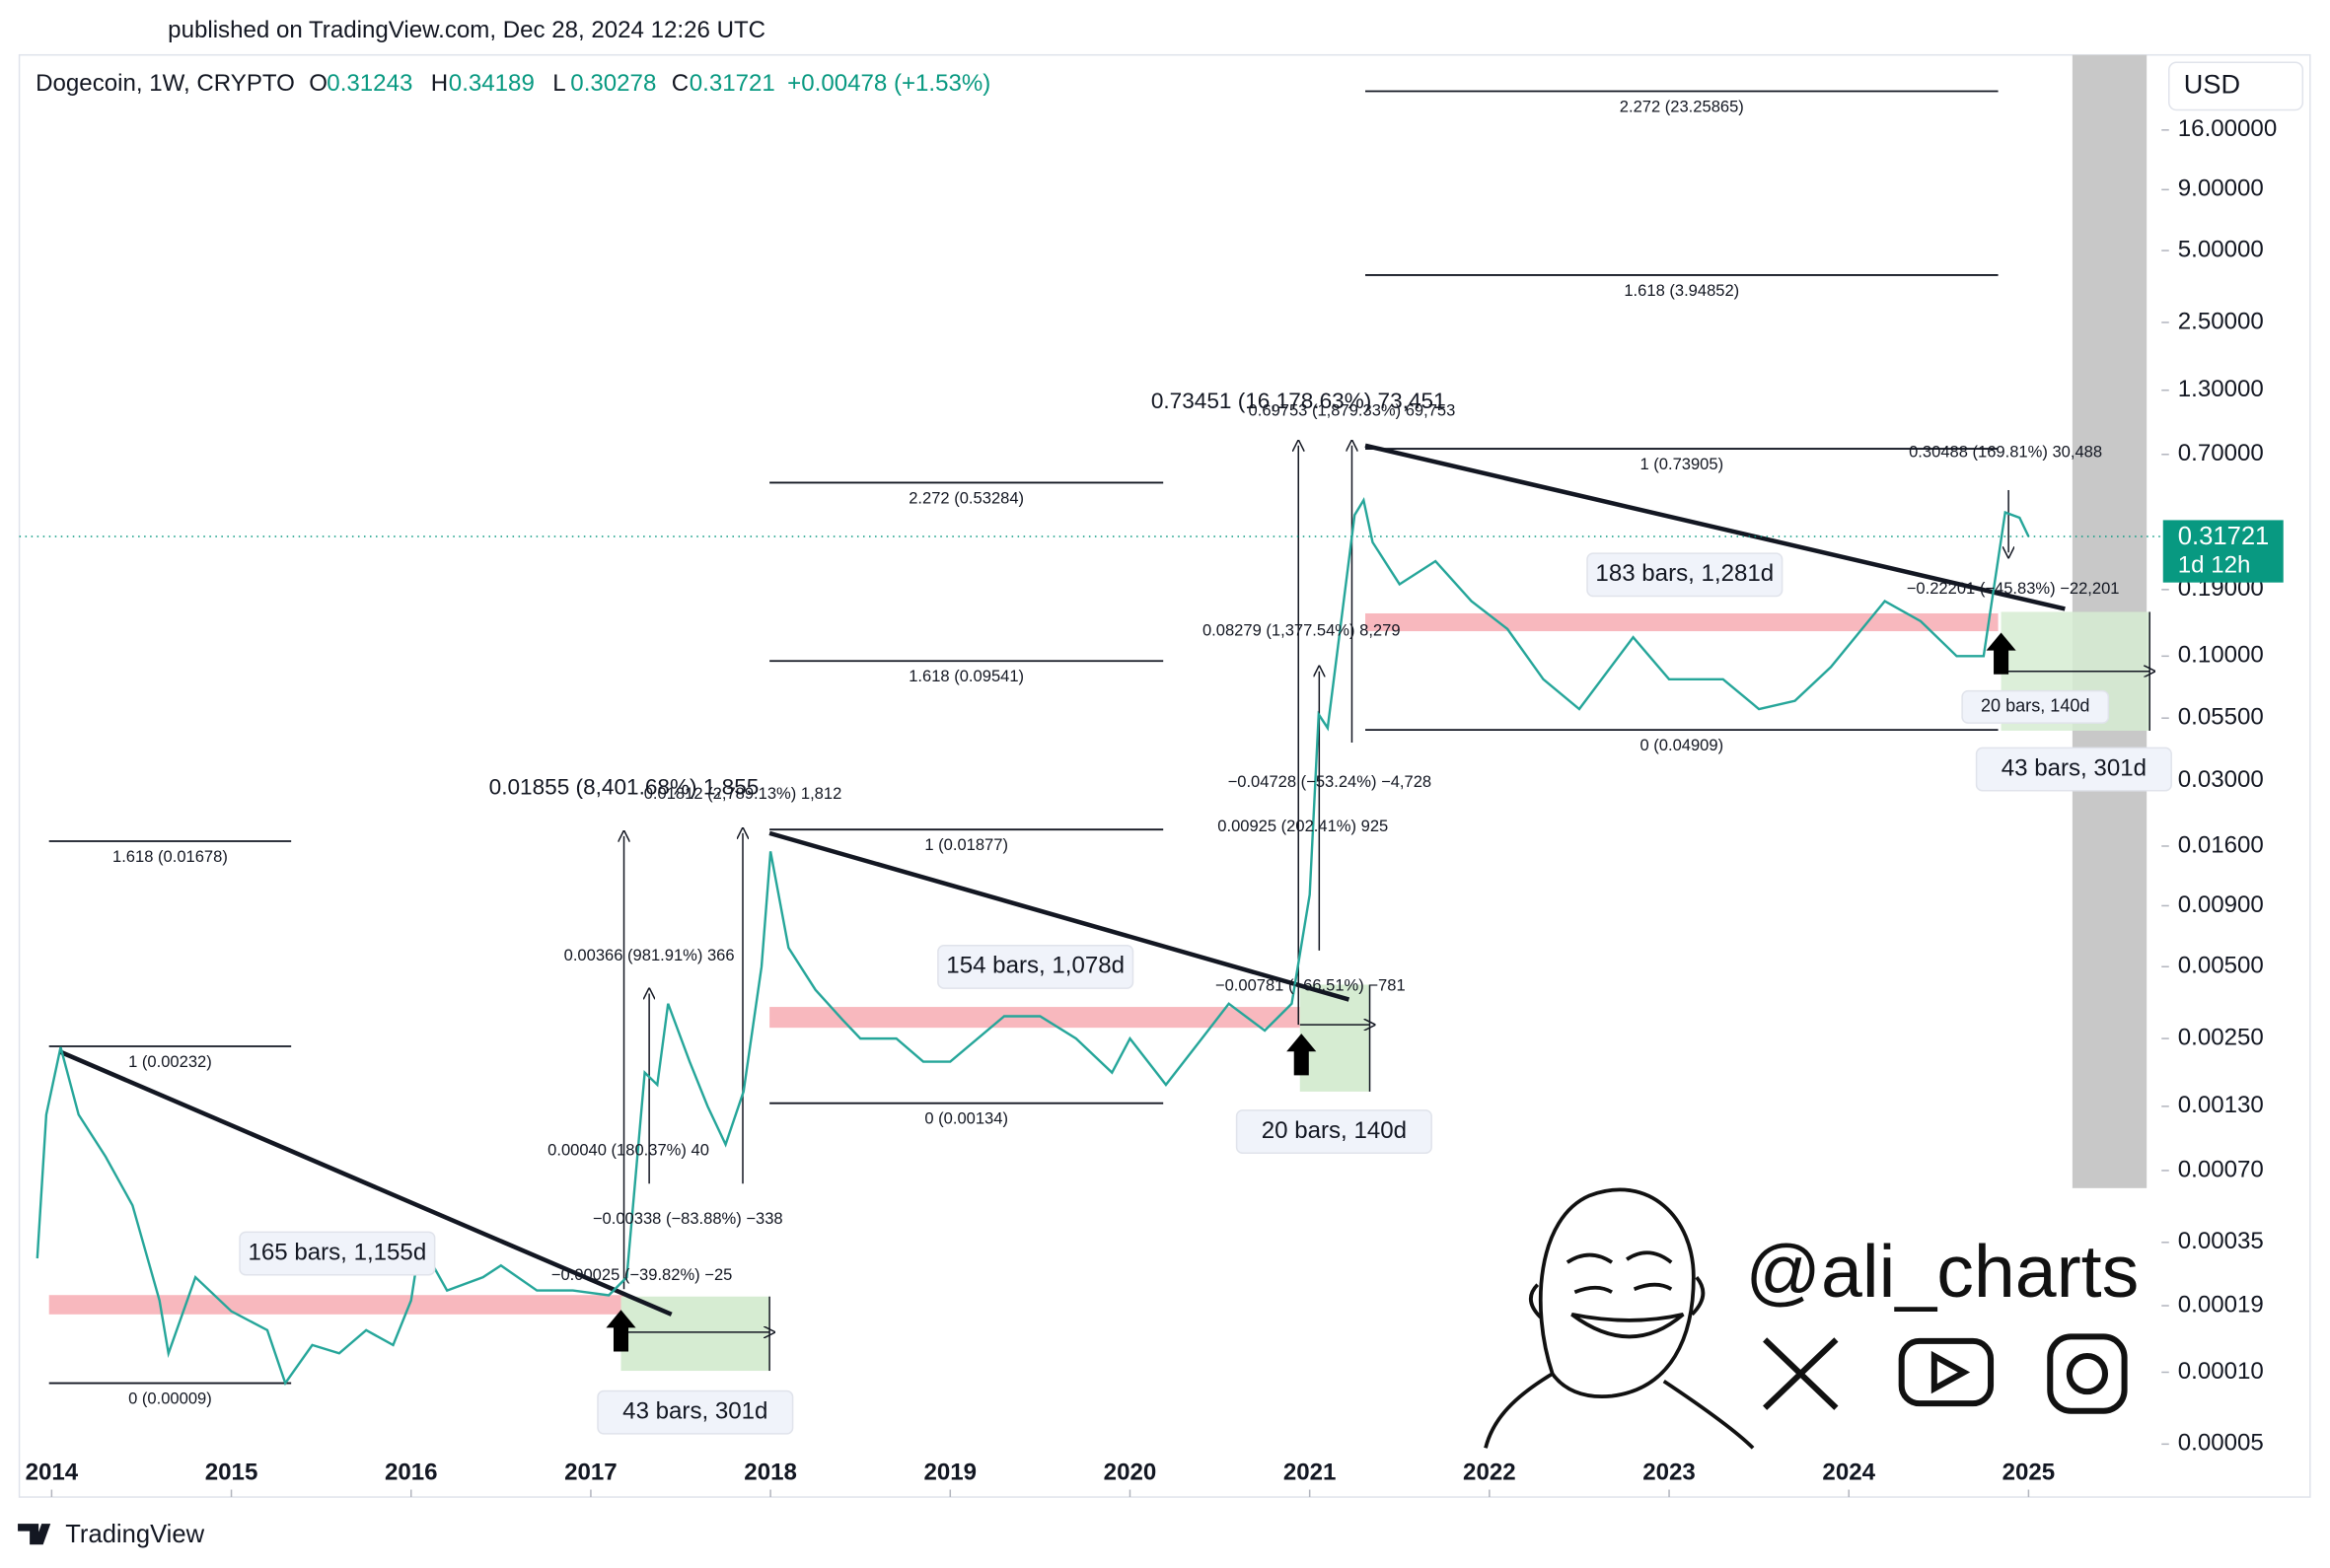  Describe the element at coordinates (1353, 410) in the screenshot. I see `measure-label: 0.69753 (1,879.33%) 69,753` at that location.